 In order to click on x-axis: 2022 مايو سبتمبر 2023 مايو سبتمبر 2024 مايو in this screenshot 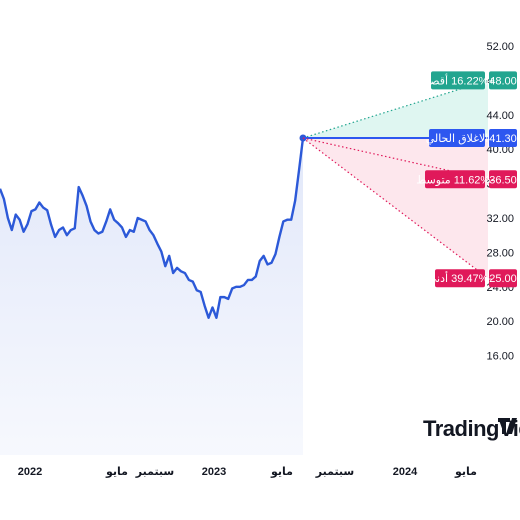, I will do `click(247, 472)`.